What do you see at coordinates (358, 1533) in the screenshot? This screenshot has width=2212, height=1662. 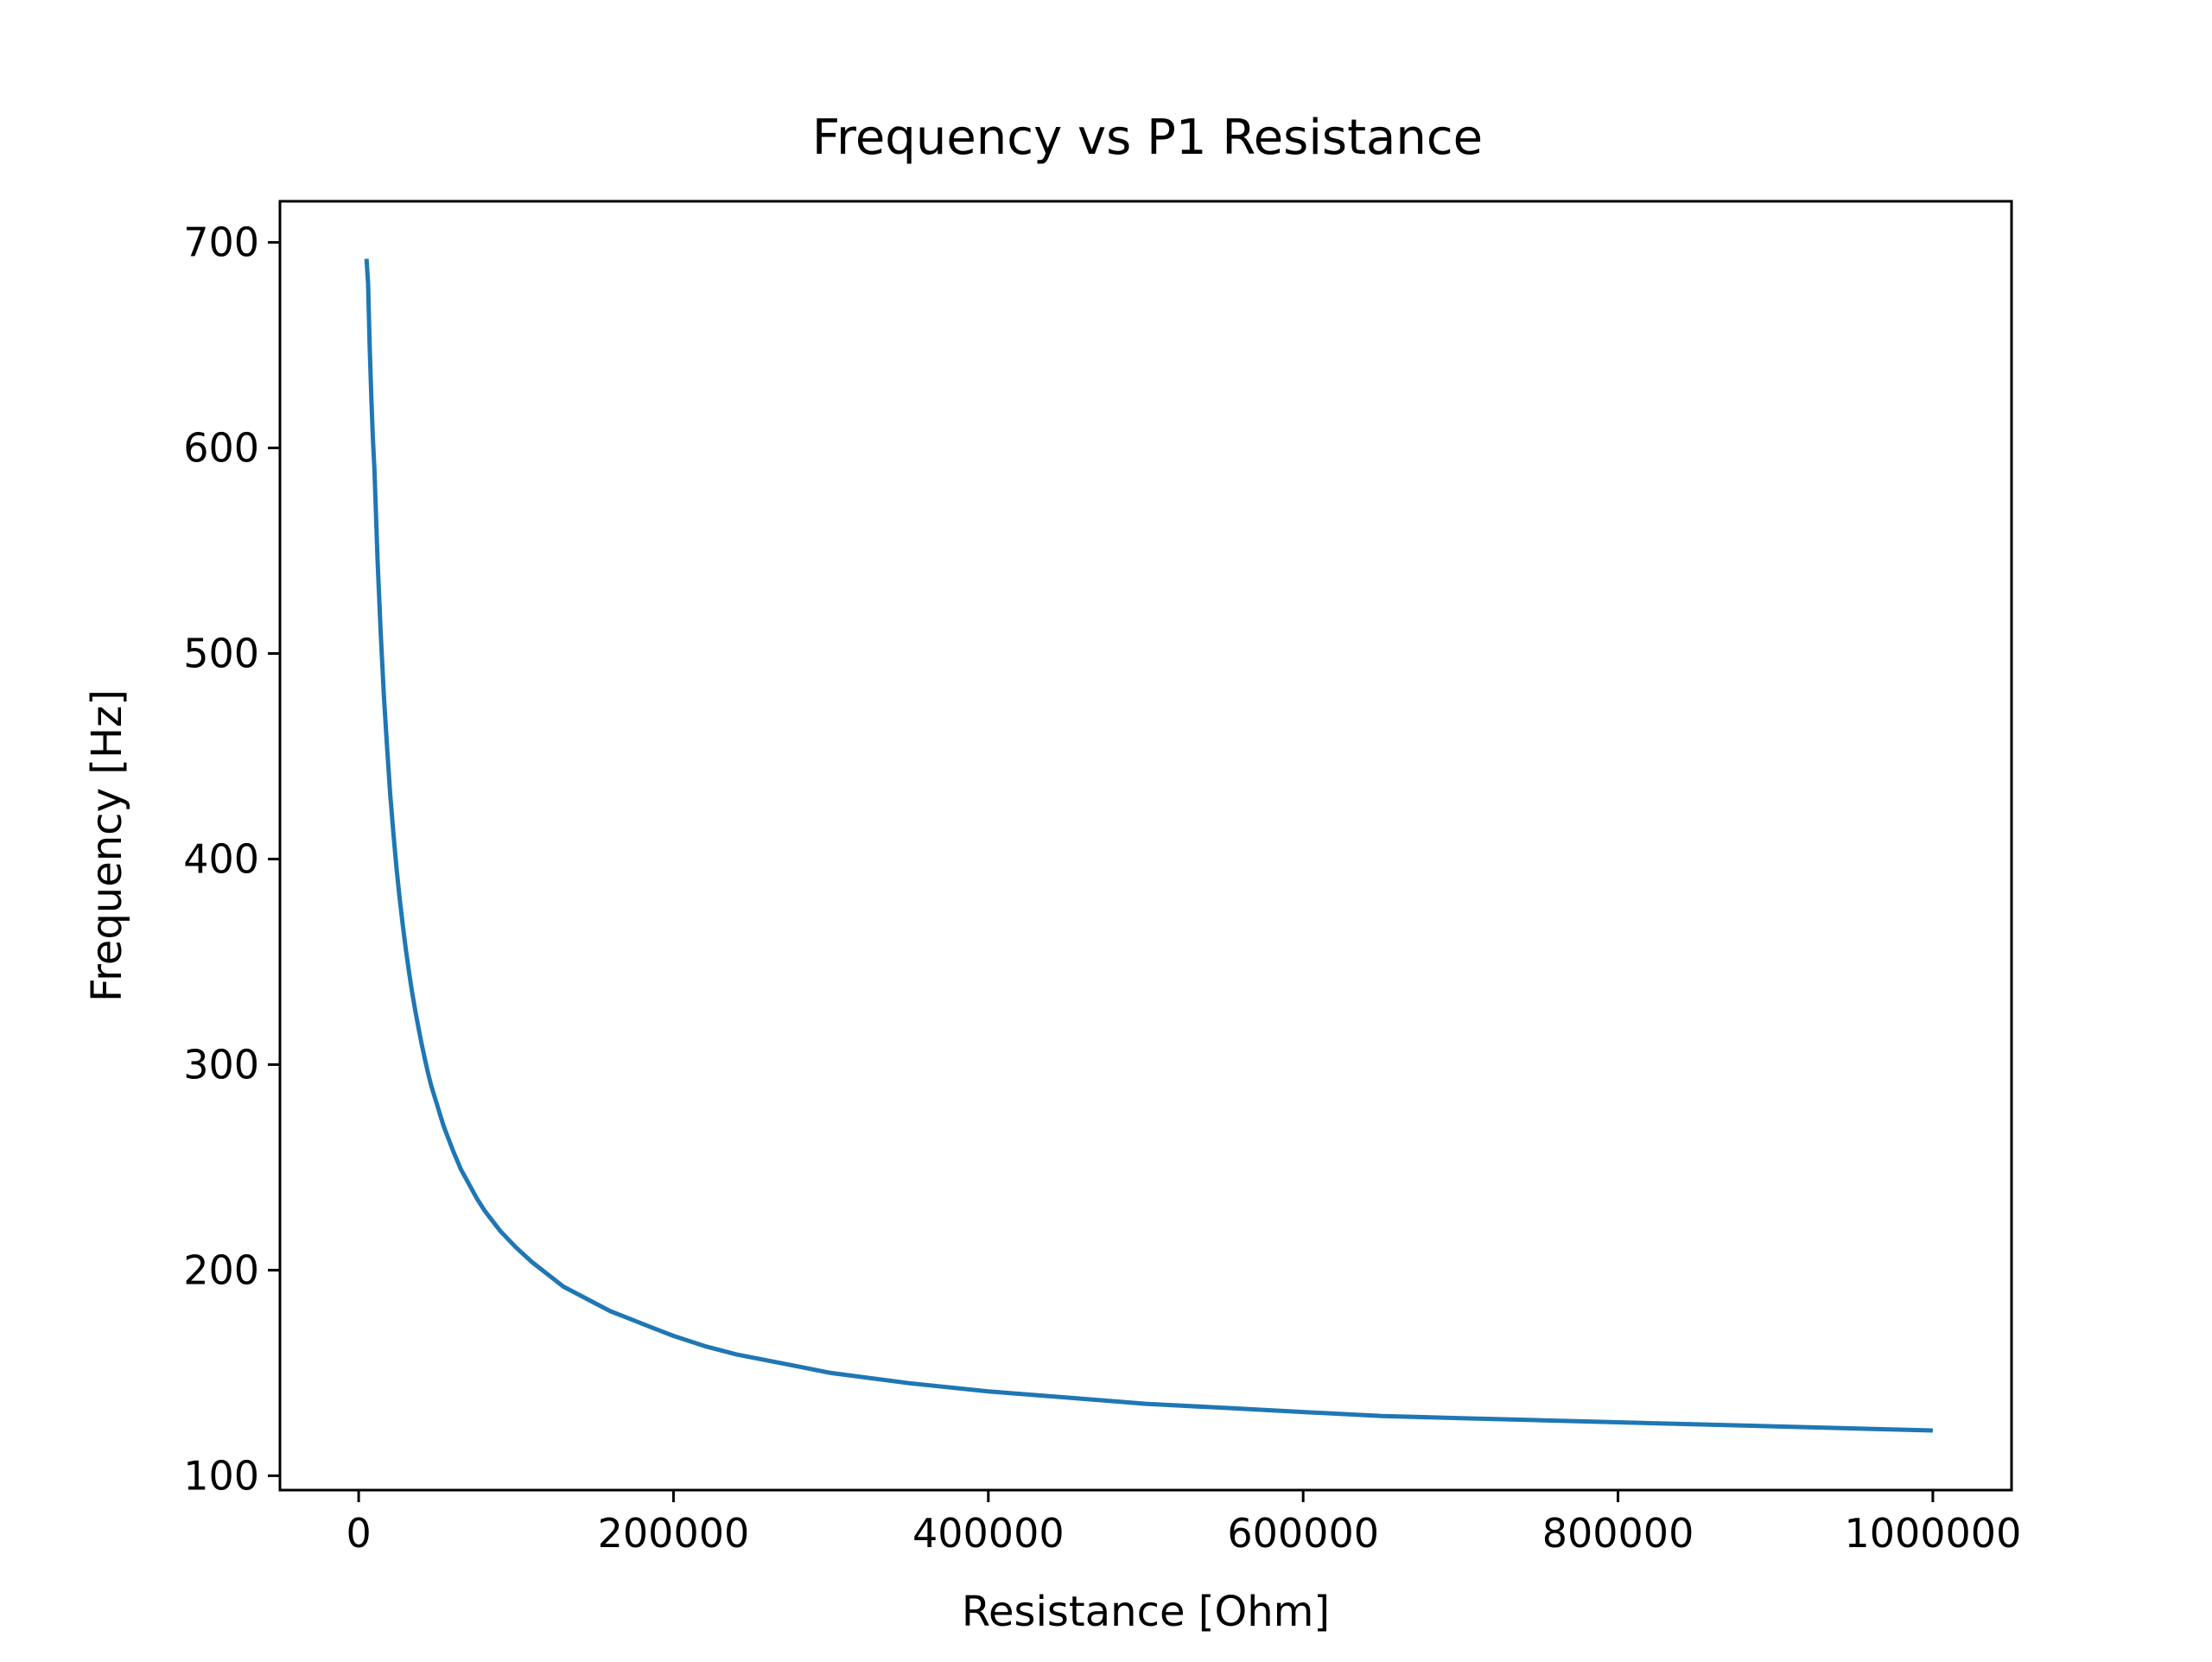 I see `x-tick-label: 0` at bounding box center [358, 1533].